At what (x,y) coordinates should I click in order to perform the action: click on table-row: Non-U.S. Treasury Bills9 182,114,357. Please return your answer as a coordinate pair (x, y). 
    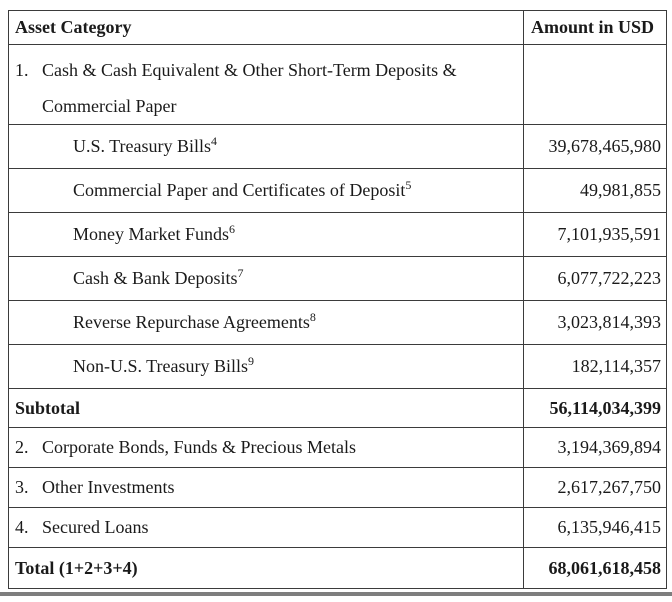
    Looking at the image, I should click on (337, 366).